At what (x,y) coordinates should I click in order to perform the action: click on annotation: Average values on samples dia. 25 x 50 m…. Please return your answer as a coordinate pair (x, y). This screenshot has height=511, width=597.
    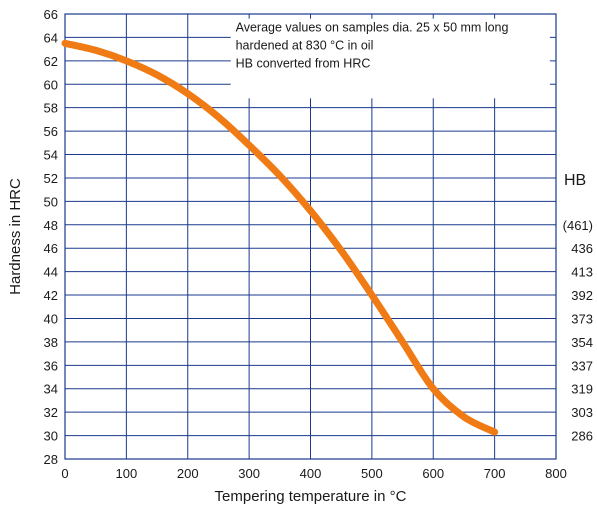
    Looking at the image, I should click on (390, 58).